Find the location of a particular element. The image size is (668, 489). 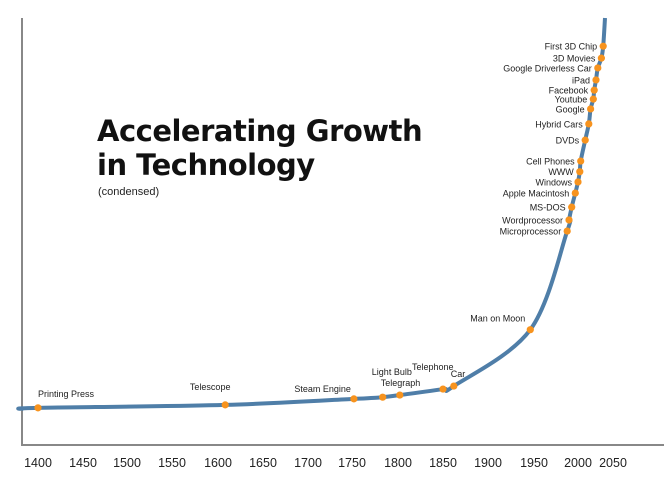

data-label: Telegraph is located at coordinates (401, 383).